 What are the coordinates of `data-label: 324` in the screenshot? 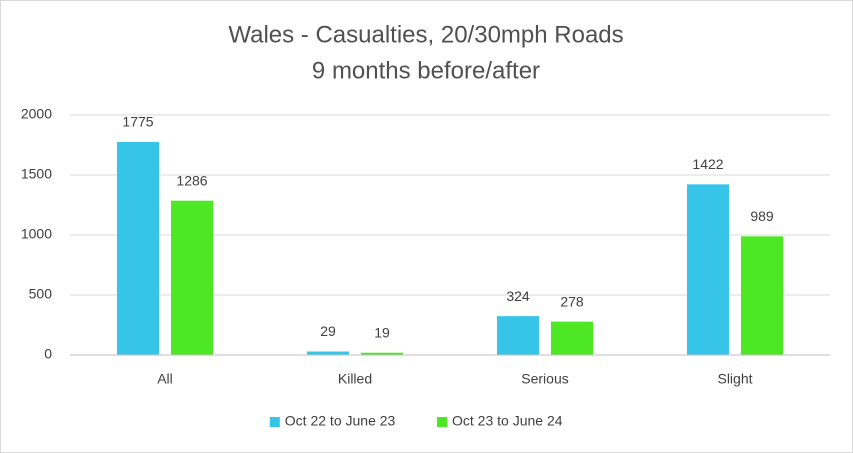 It's located at (518, 296).